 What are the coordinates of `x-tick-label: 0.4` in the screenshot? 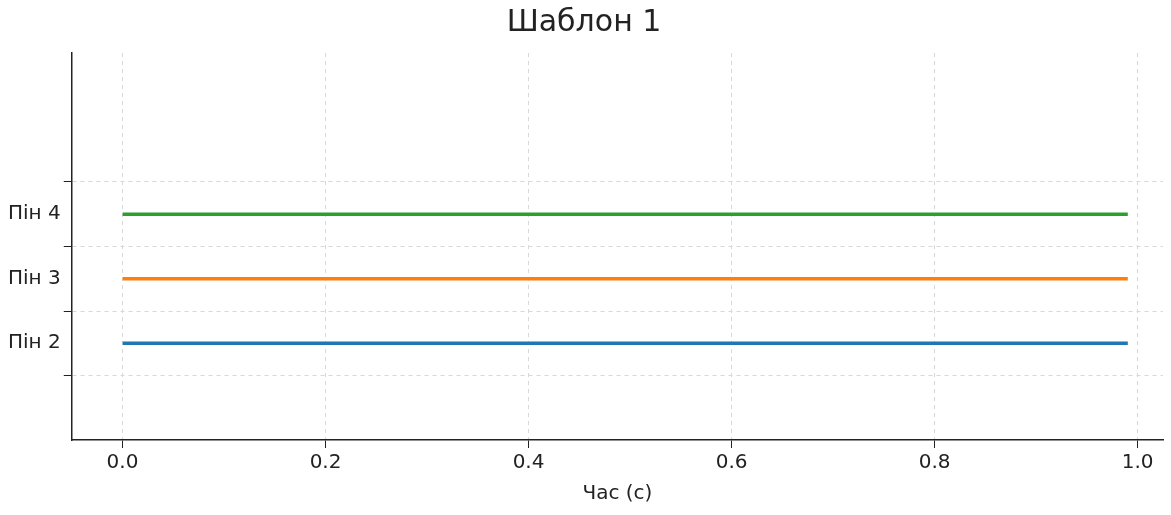 It's located at (528, 461).